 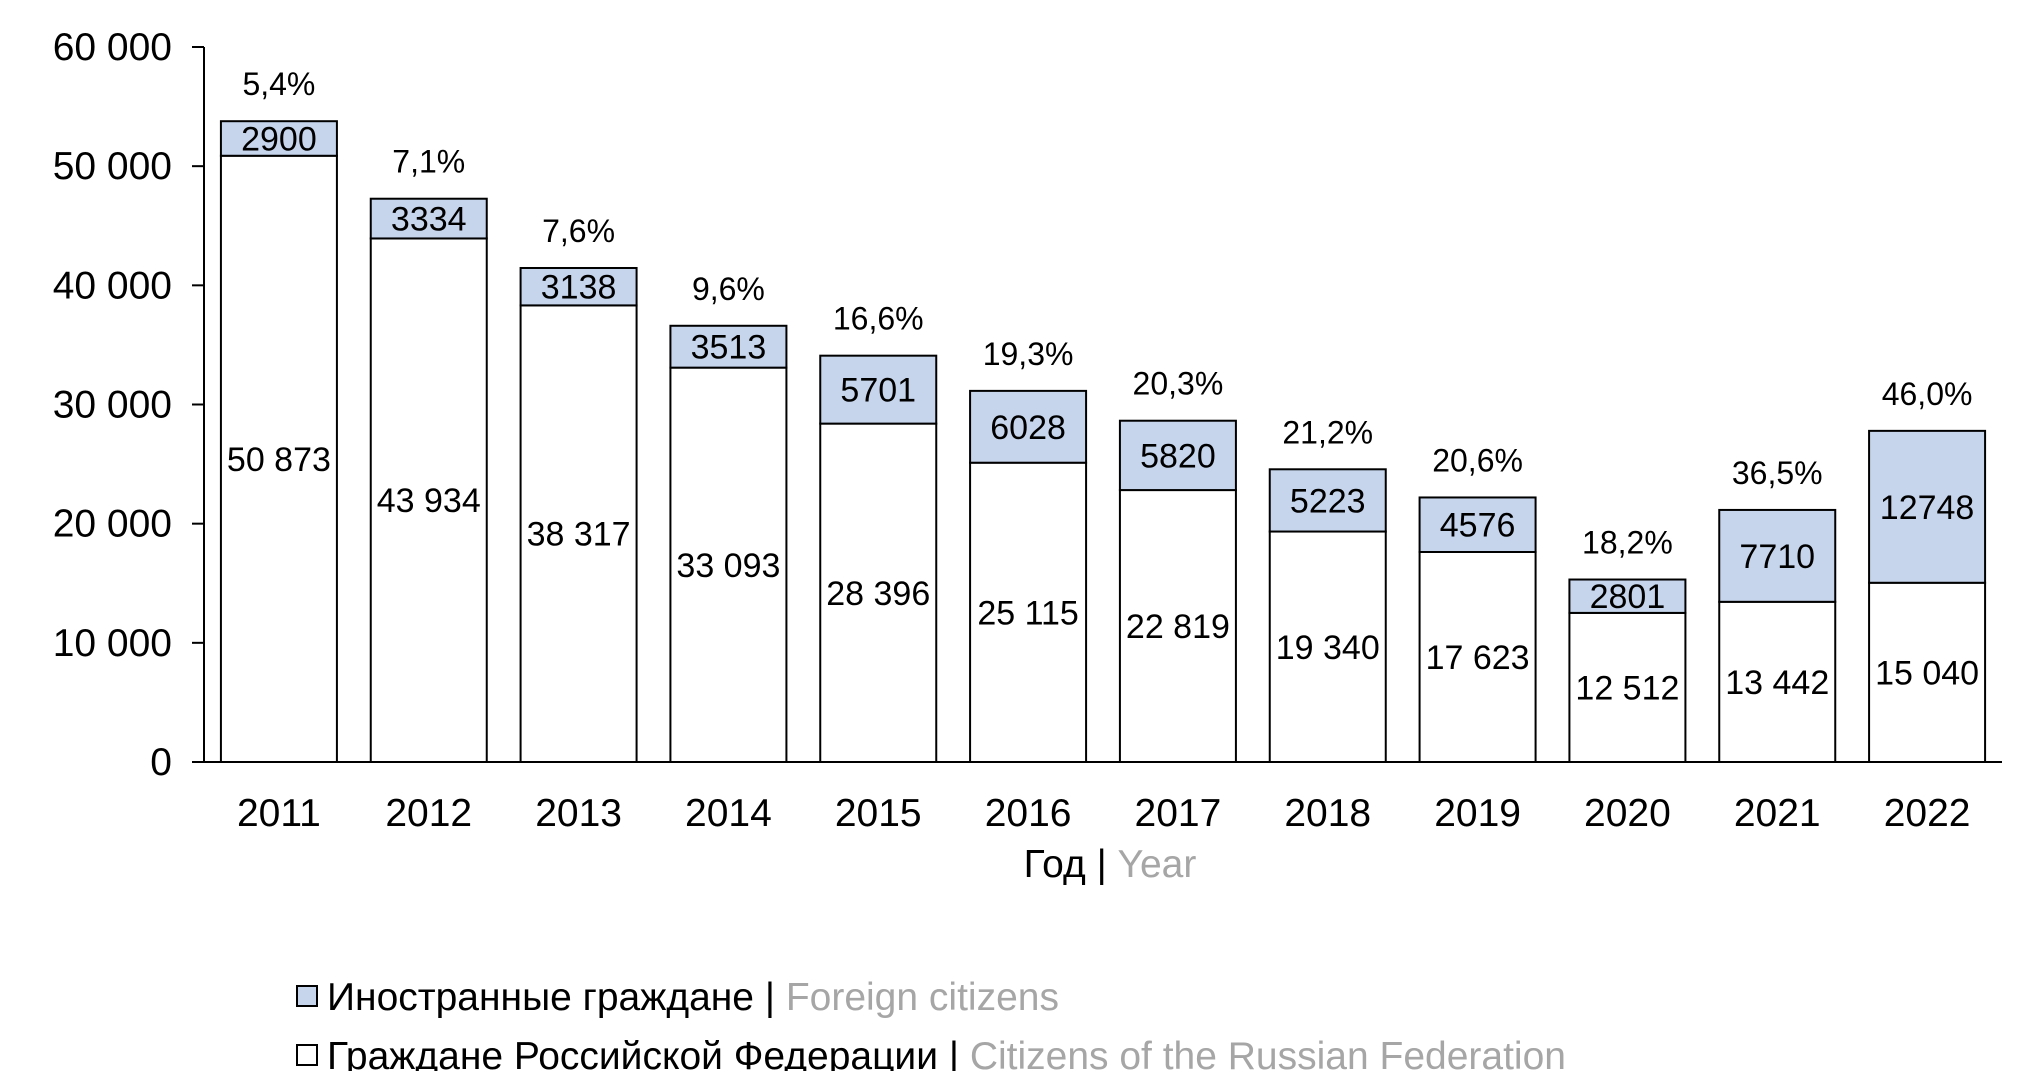 What do you see at coordinates (728, 566) in the screenshot?
I see `bar-label-citizens: 33 093` at bounding box center [728, 566].